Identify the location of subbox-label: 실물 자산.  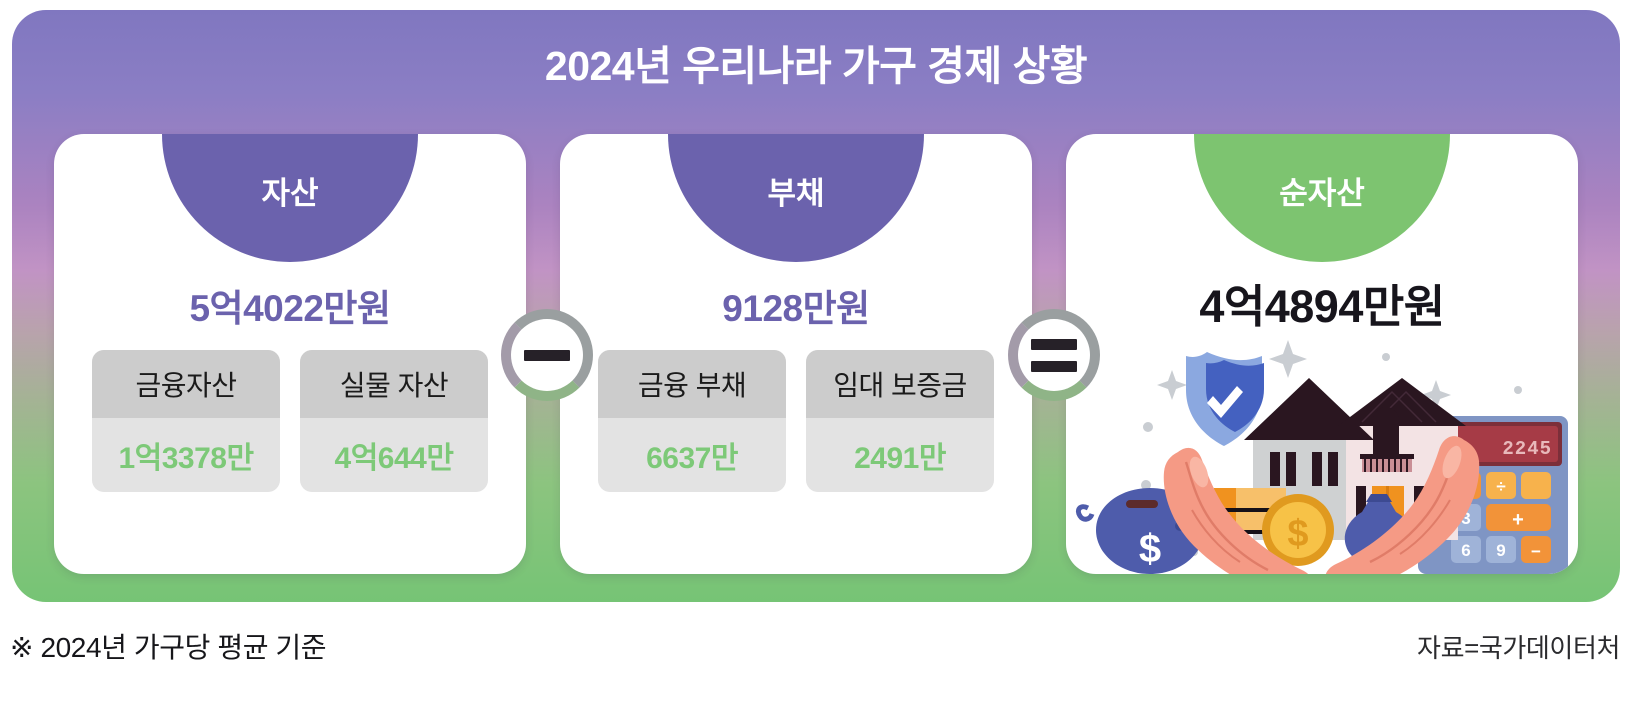
(394, 385).